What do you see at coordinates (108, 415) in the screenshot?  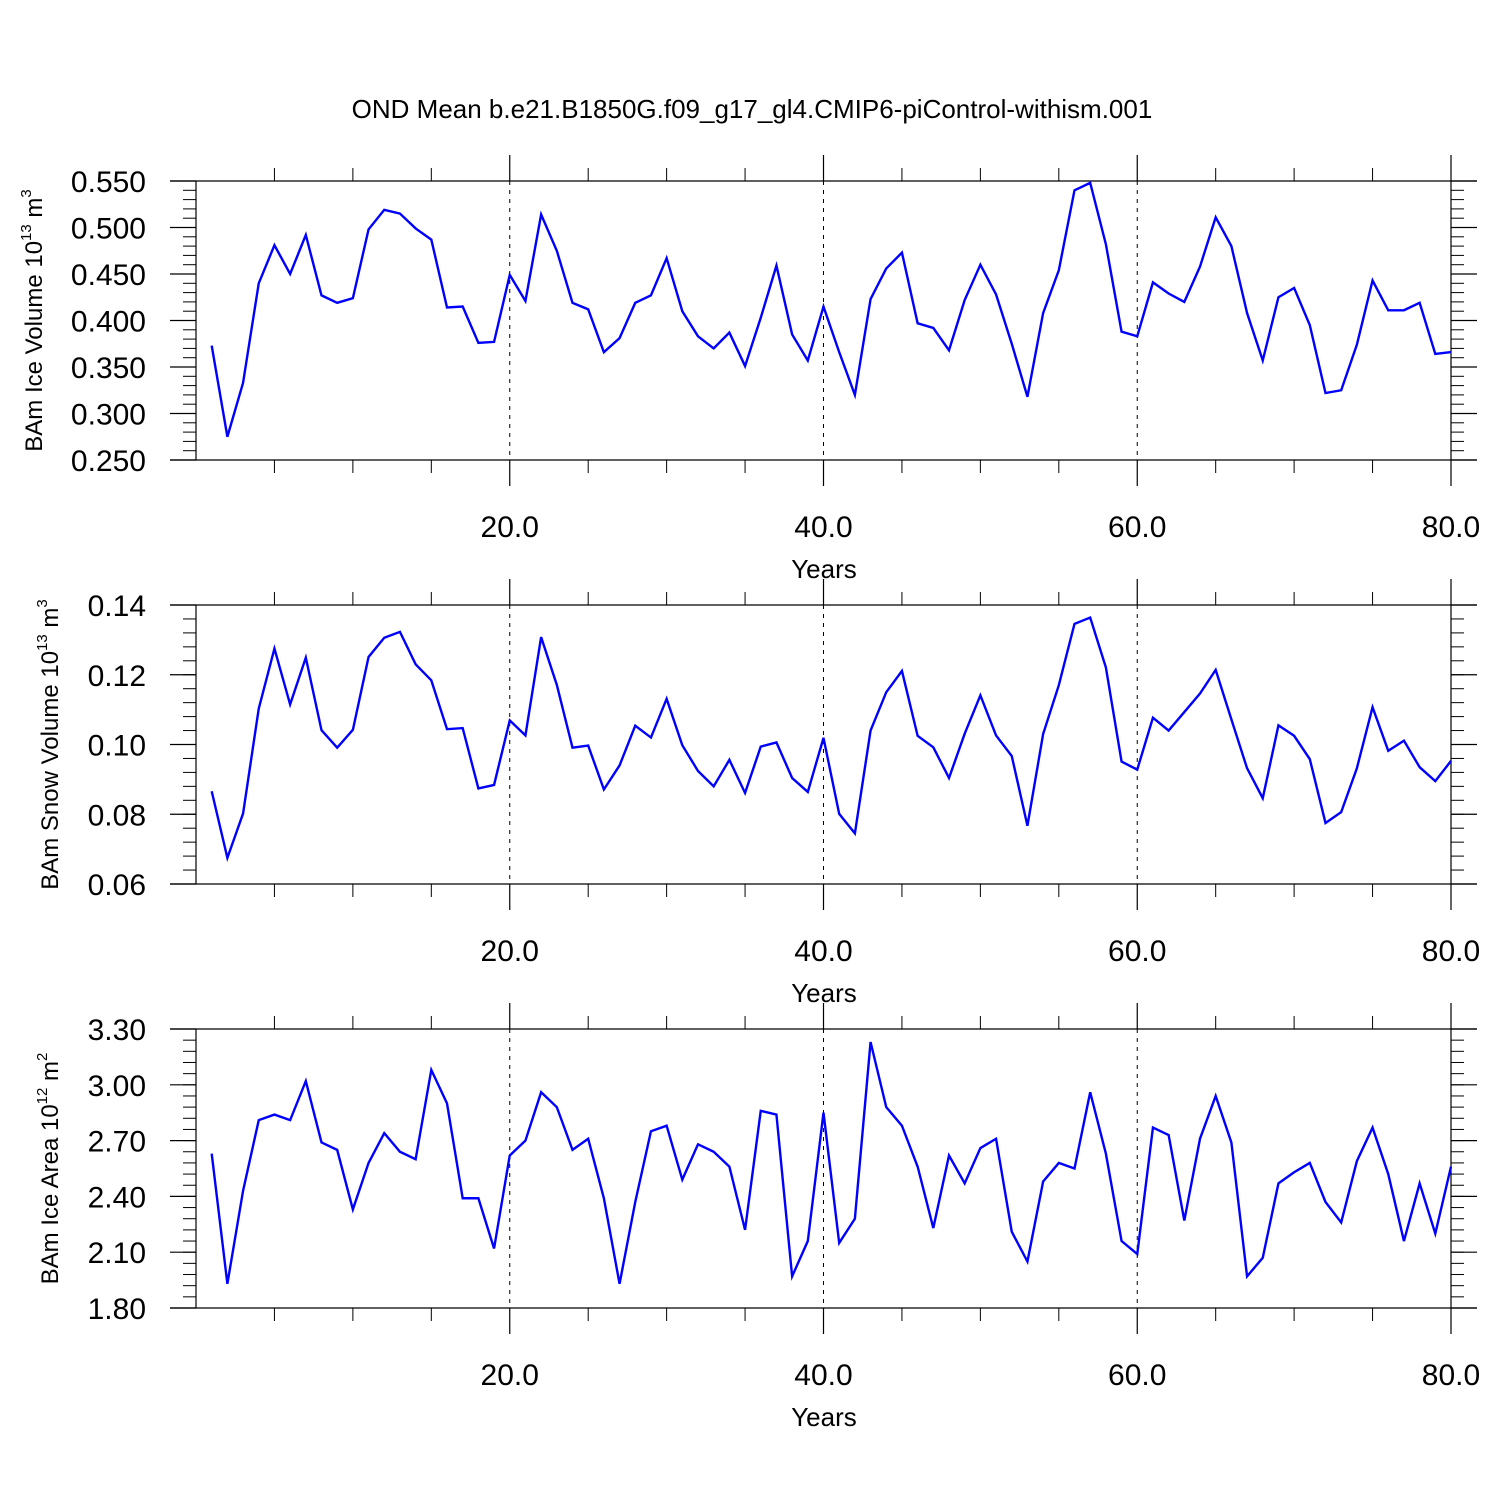 I see `ytick-label: 0.300` at bounding box center [108, 415].